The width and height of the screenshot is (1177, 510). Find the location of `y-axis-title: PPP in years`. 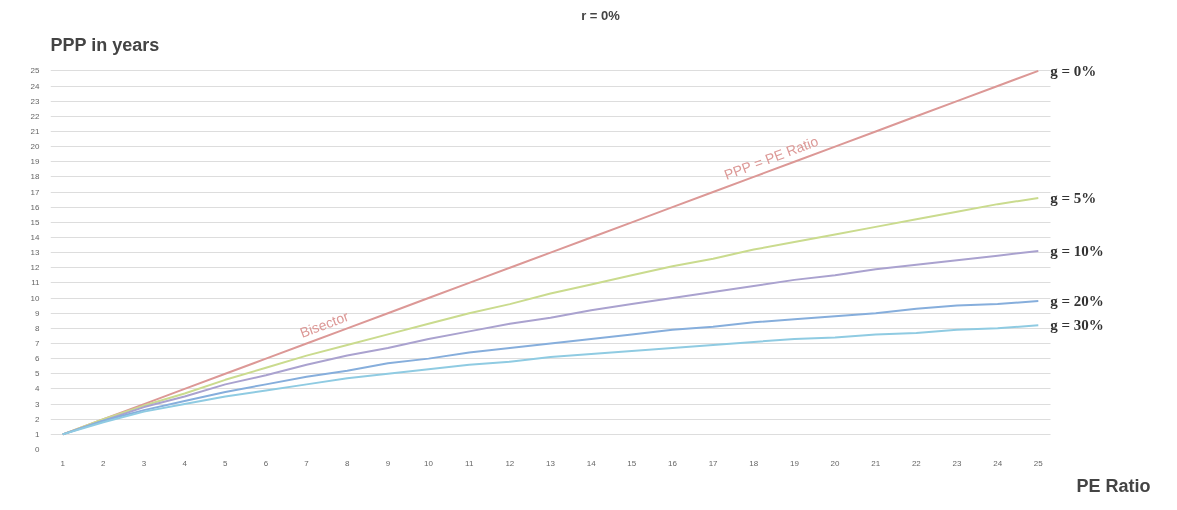

y-axis-title: PPP in years is located at coordinates (105, 44).